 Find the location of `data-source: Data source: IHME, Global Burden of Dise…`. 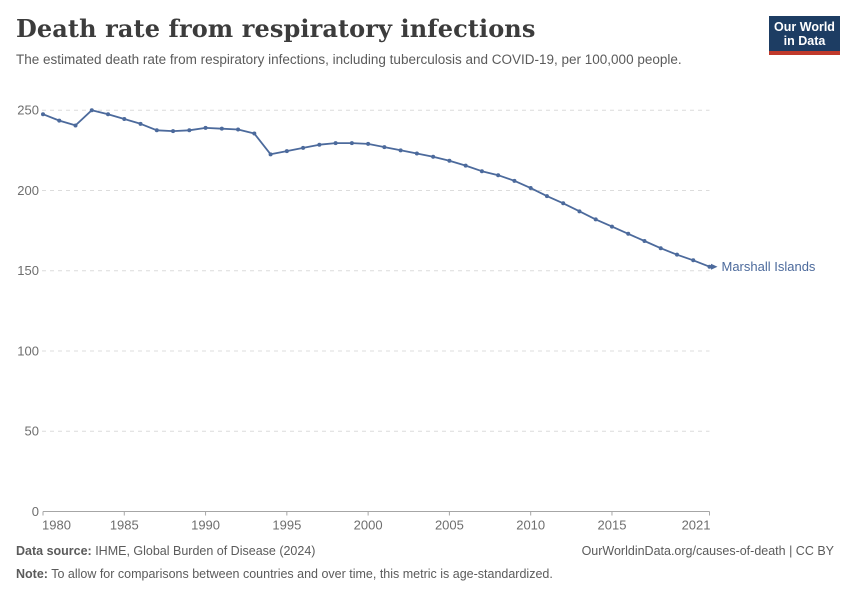

data-source: Data source: IHME, Global Burden of Dise… is located at coordinates (165, 551).